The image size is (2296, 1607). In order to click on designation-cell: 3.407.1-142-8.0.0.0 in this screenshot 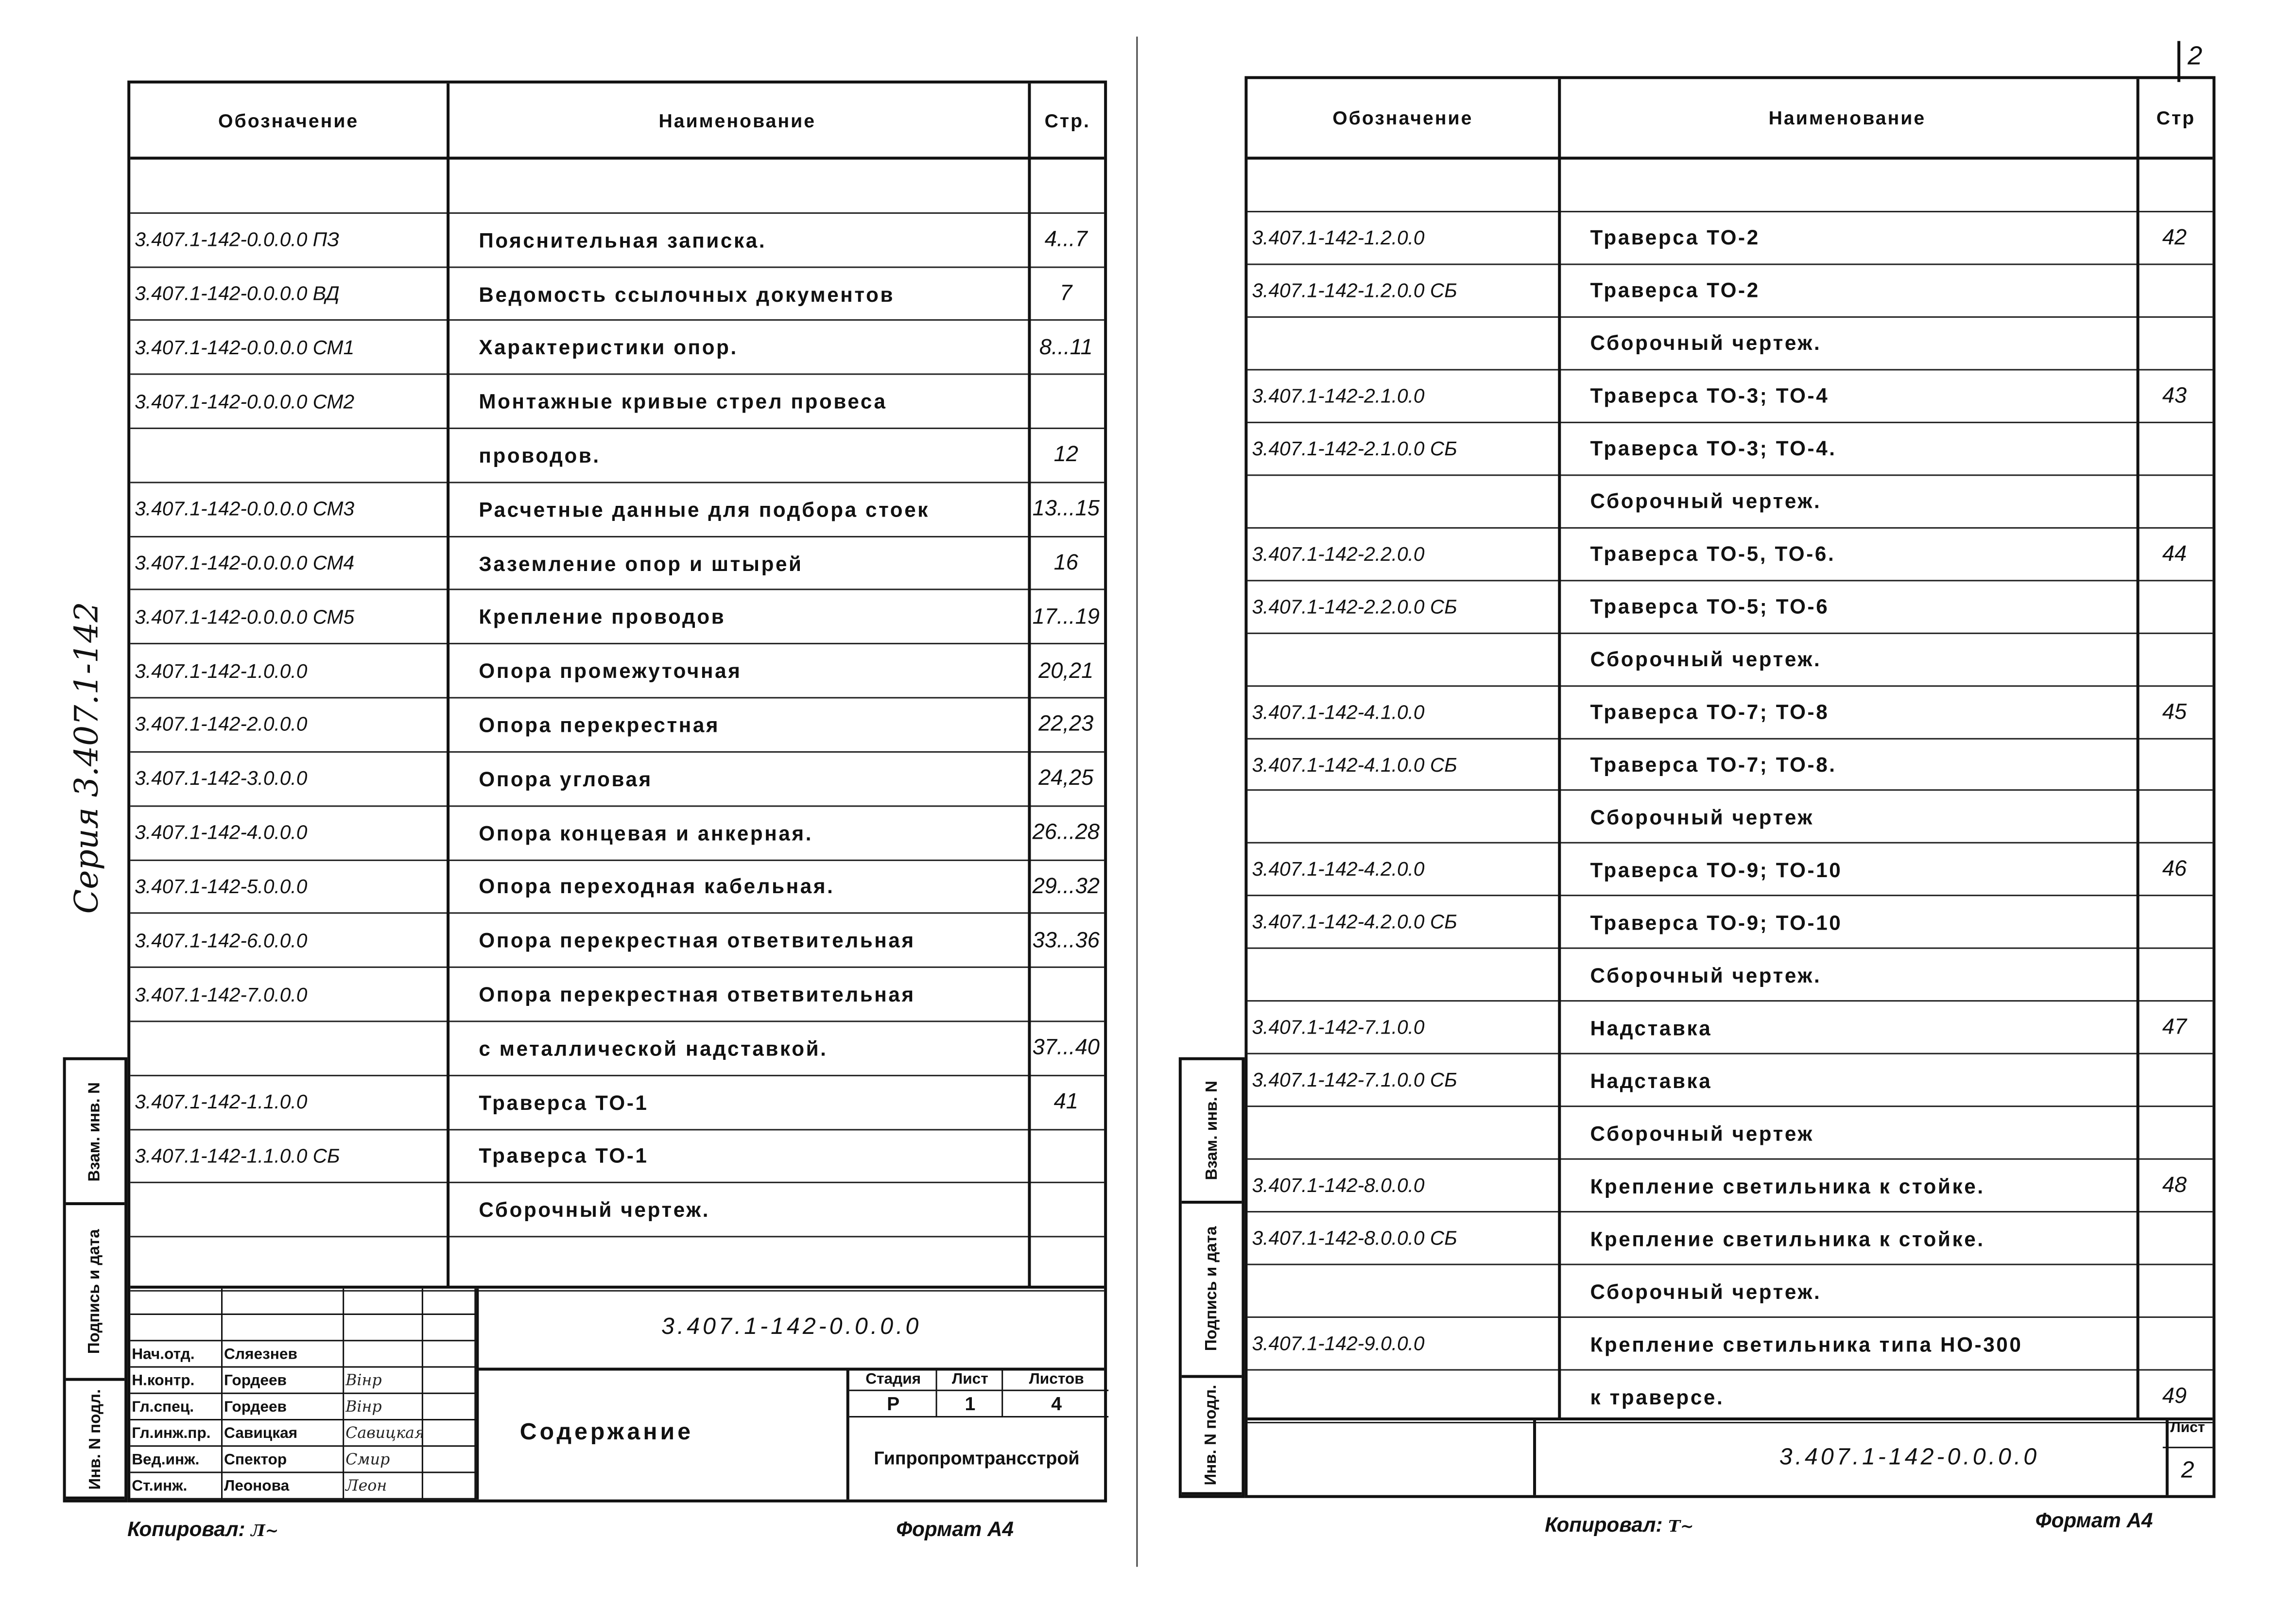, I will do `click(1339, 1186)`.